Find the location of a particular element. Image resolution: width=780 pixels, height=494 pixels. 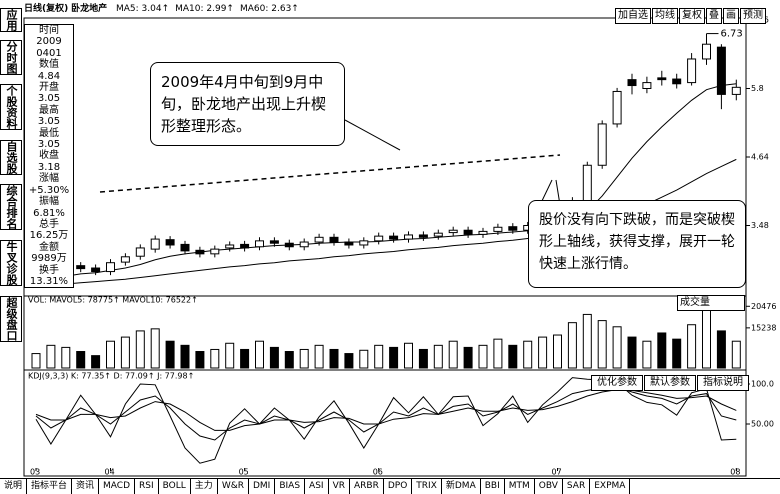

tab: MTM is located at coordinates (520, 486).